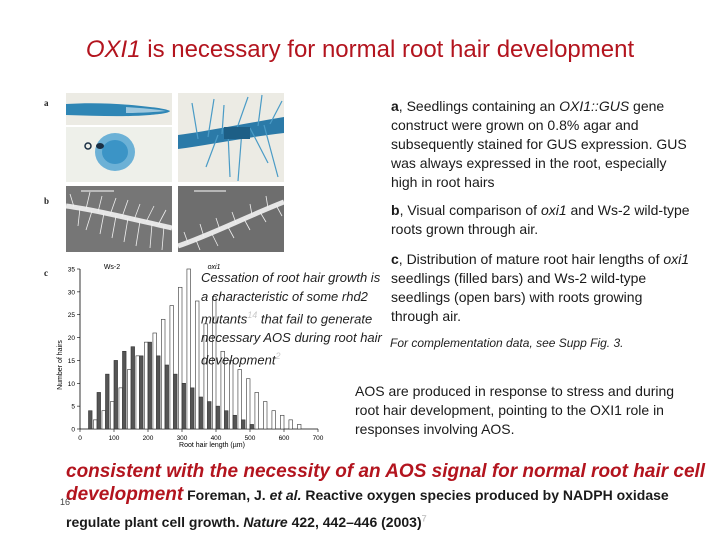 This screenshot has width=720, height=540. Describe the element at coordinates (214, 267) in the screenshot. I see `legend-oxi1: oxi1` at that location.